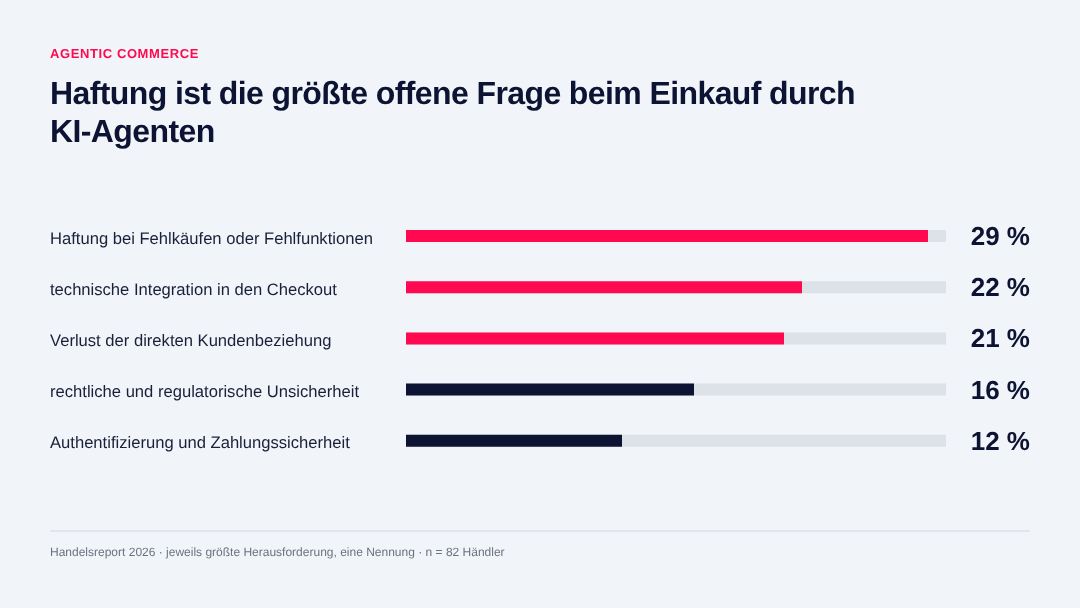  Describe the element at coordinates (1000, 338) in the screenshot. I see `data-label: 21 %` at that location.